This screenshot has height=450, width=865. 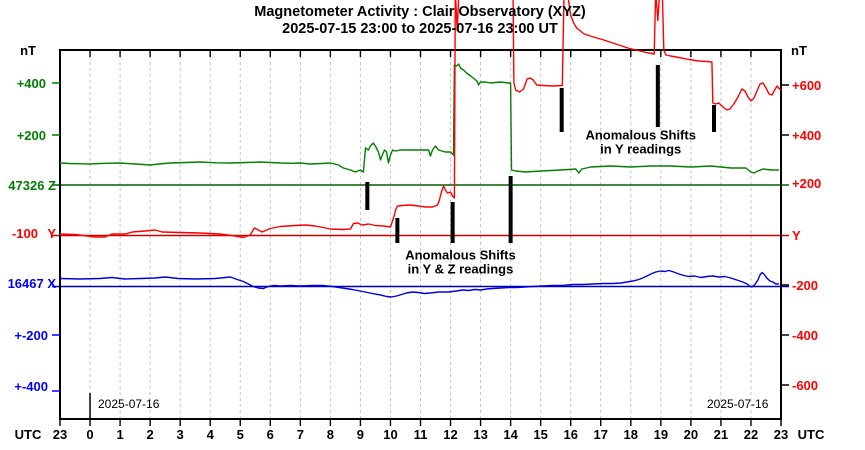 I want to click on right-axis-value-label: +400, so click(x=806, y=135).